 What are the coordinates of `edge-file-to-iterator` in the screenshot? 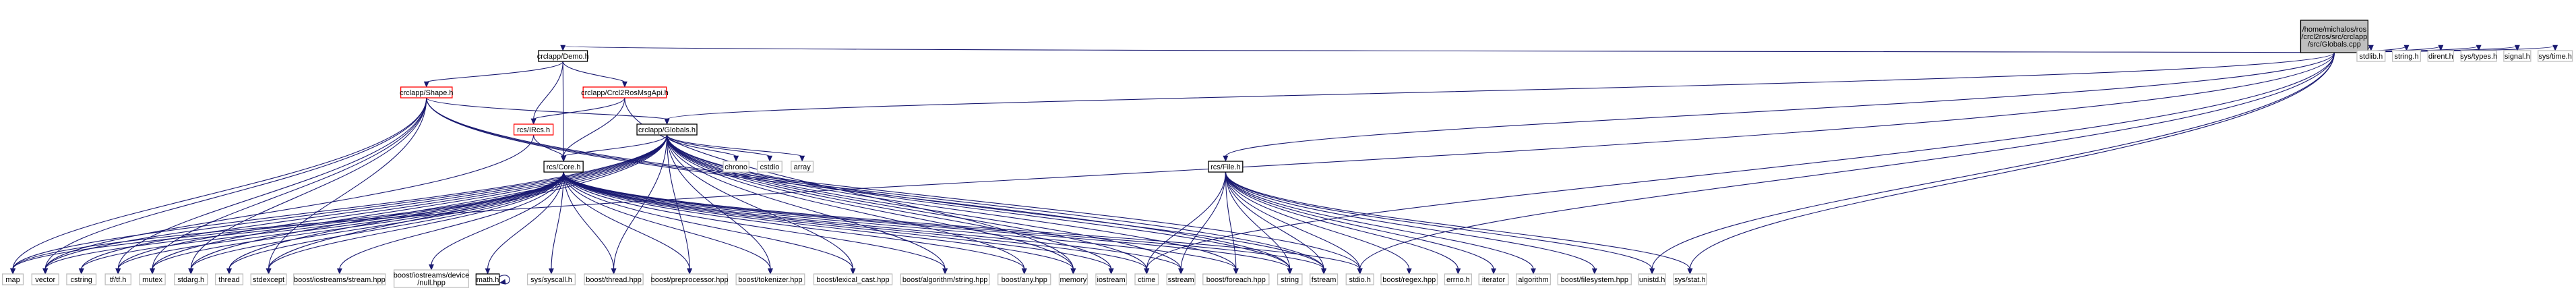 It's located at (1361, 223).